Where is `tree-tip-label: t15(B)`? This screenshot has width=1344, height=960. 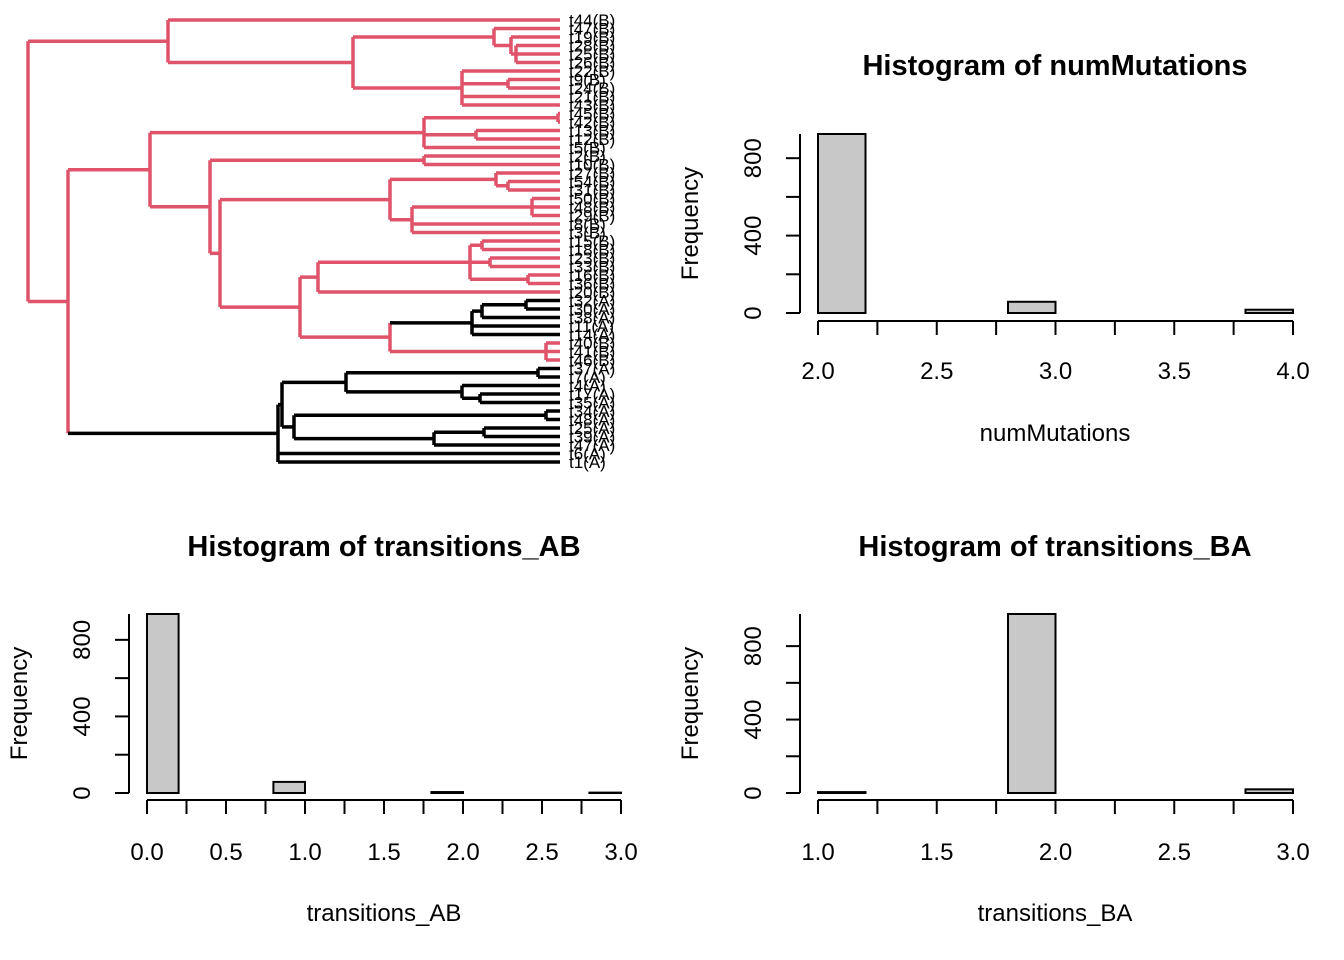 tree-tip-label: t15(B) is located at coordinates (592, 241).